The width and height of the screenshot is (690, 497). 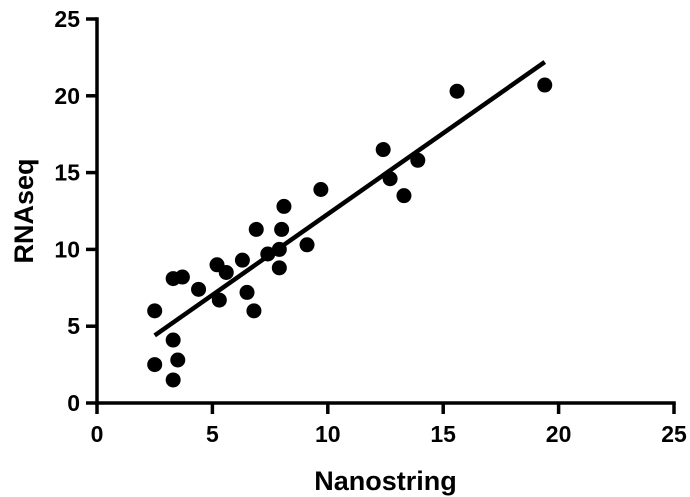 What do you see at coordinates (389, 425) in the screenshot?
I see `x-ticks: 0 5 10 15 20 25` at bounding box center [389, 425].